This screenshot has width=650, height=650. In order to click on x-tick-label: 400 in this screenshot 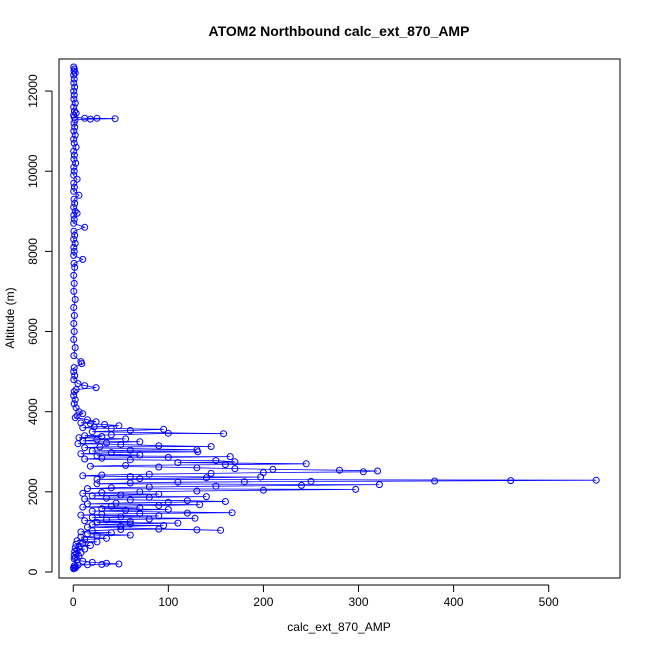, I will do `click(454, 602)`.